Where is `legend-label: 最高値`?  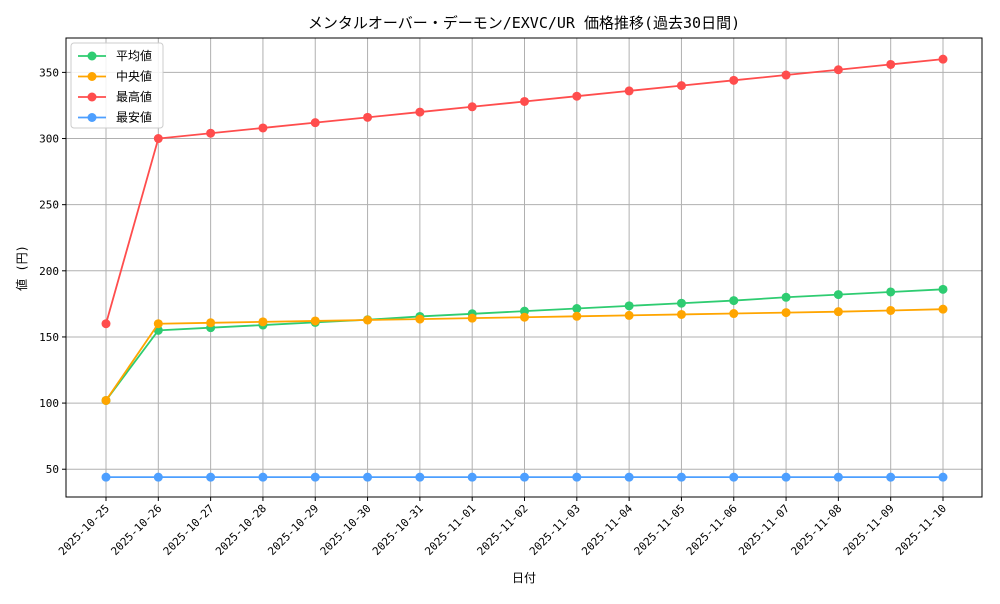
legend-label: 最高値 is located at coordinates (134, 96).